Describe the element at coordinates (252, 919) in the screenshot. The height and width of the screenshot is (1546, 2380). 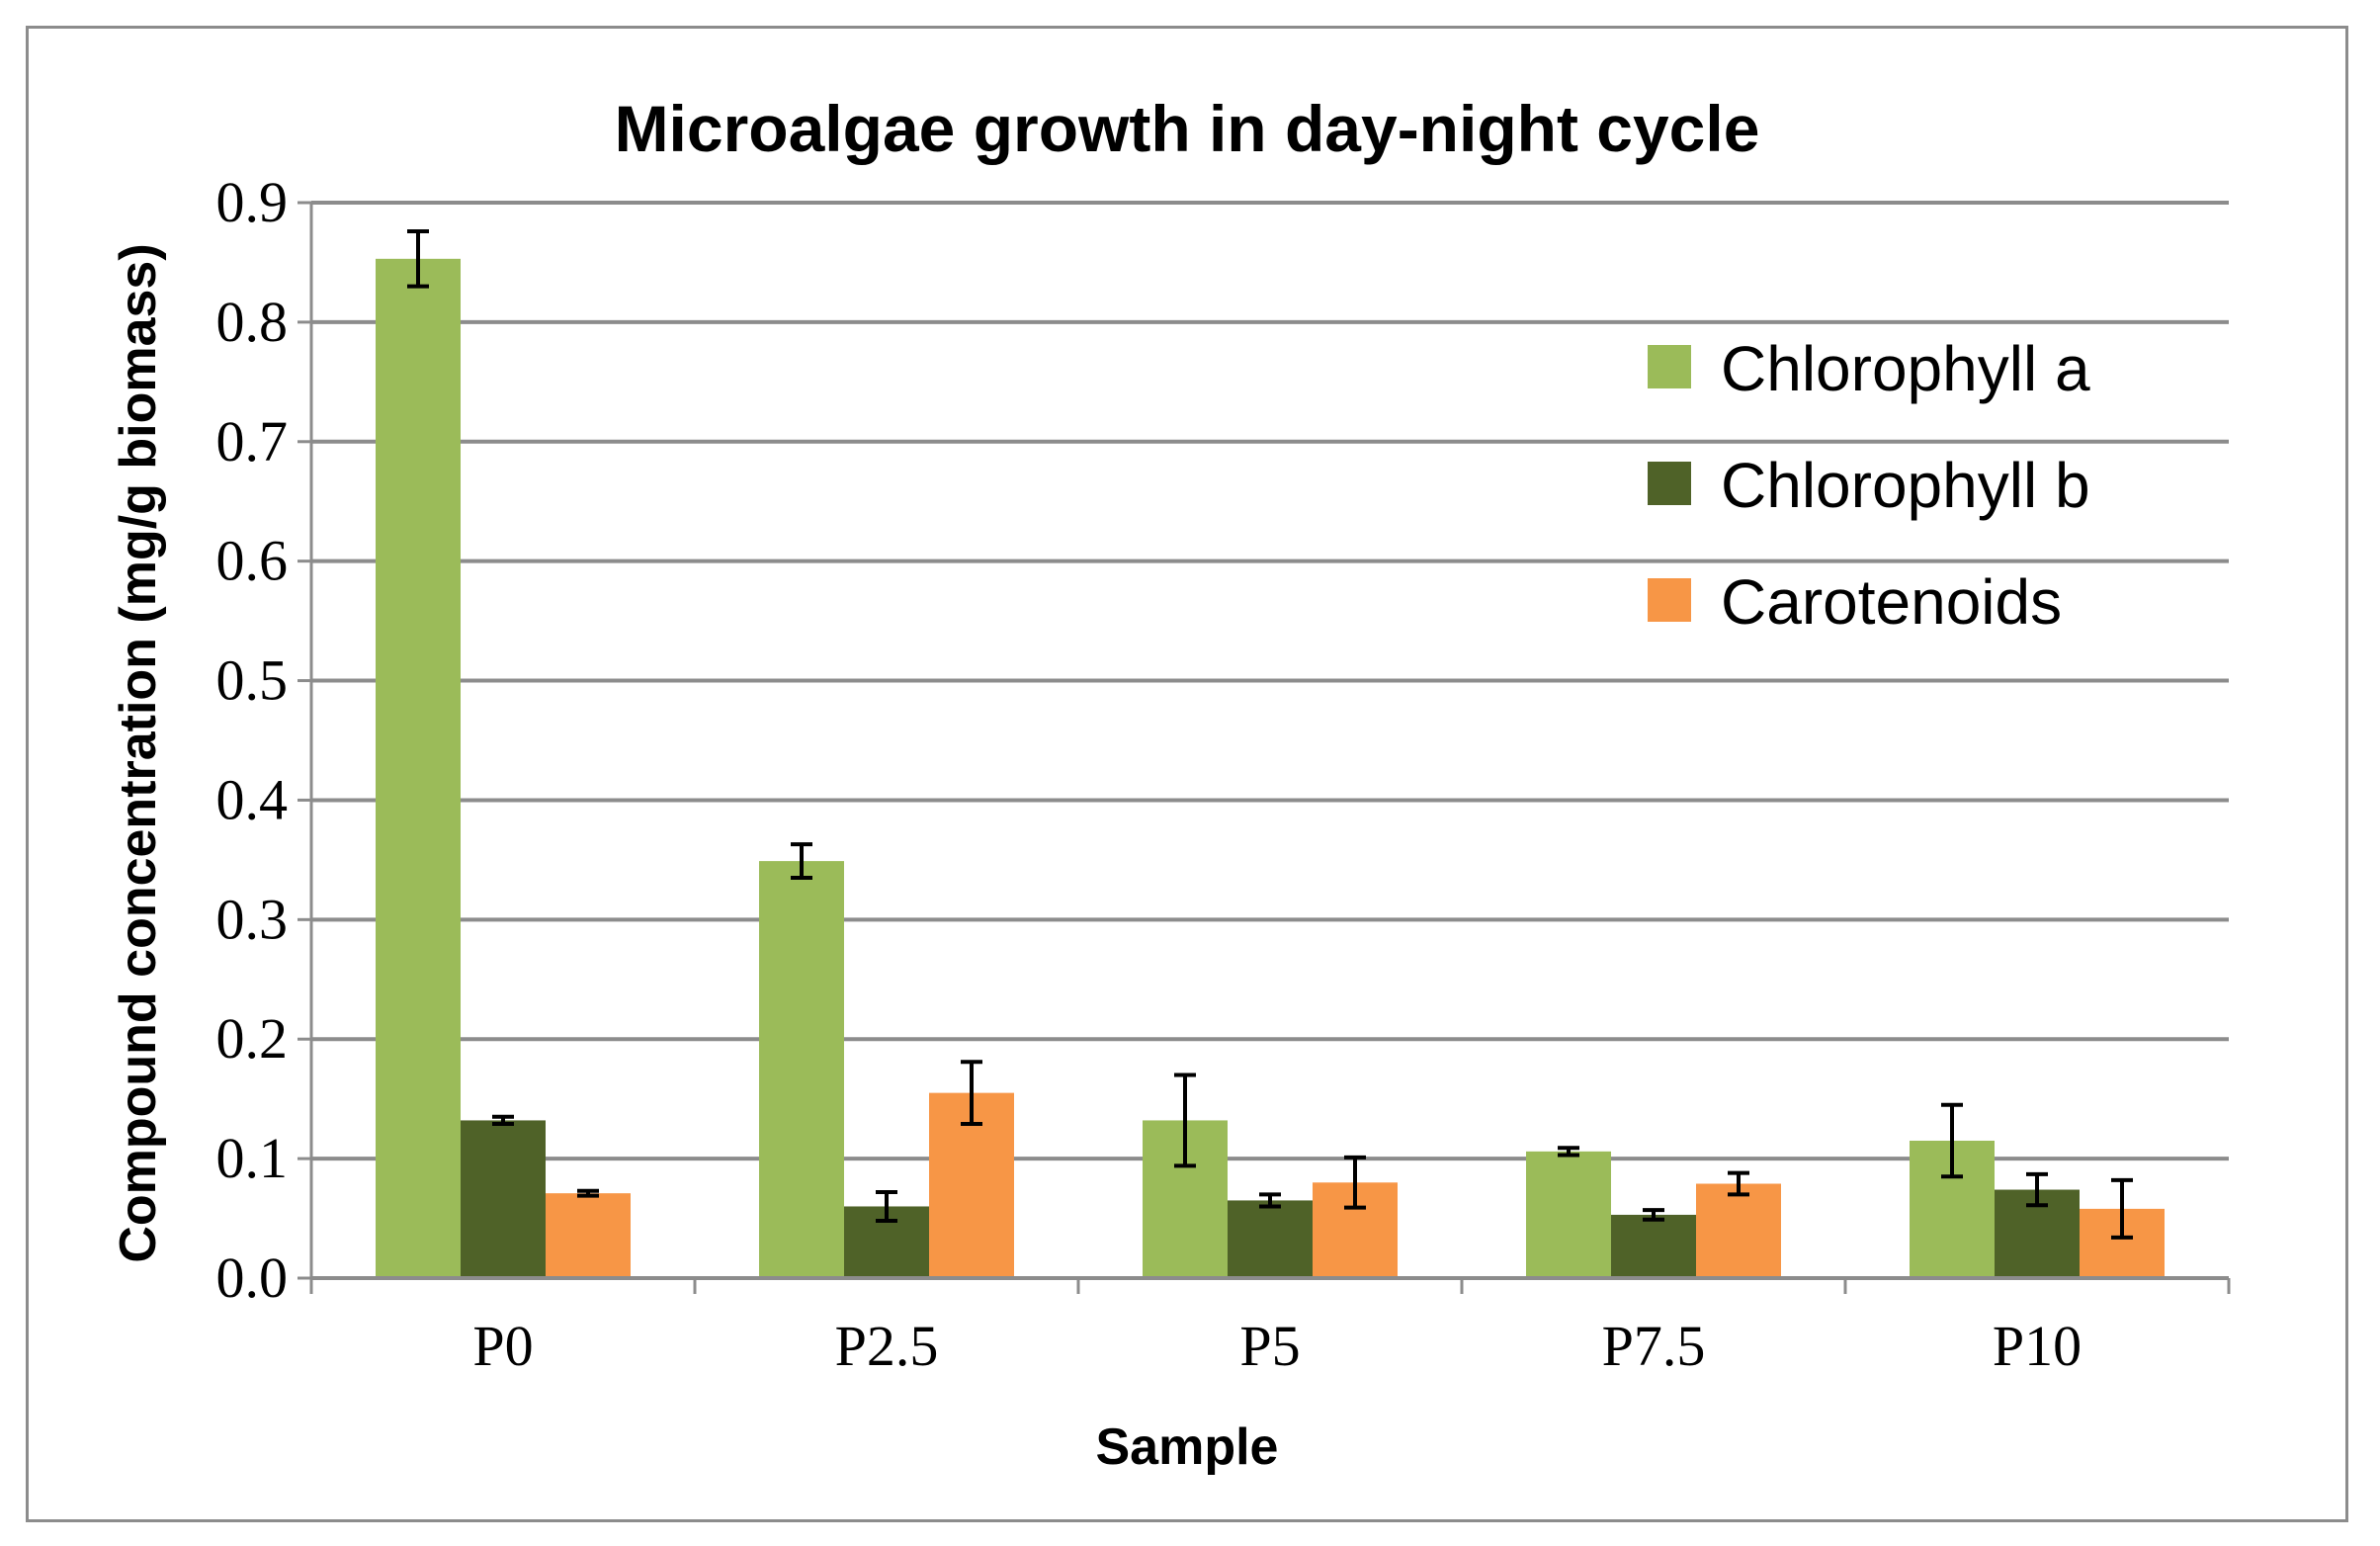
I see `y-tick-label: 0.3` at that location.